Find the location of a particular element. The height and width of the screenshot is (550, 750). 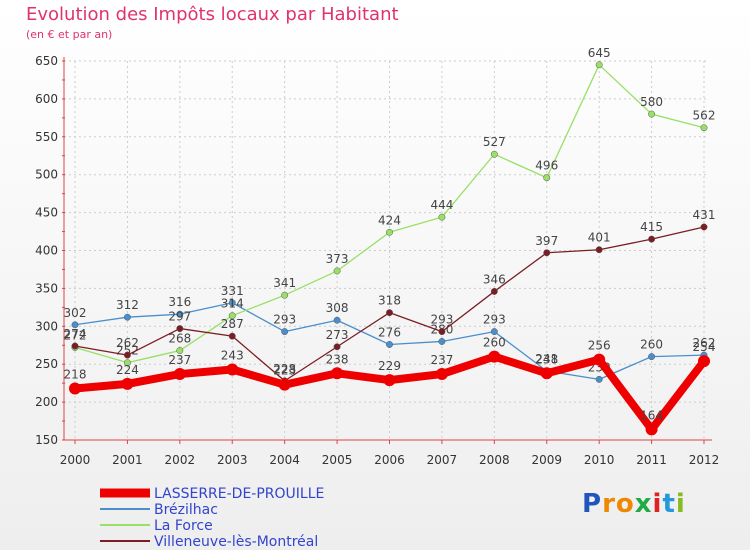

data-label: 424 is located at coordinates (389, 220).